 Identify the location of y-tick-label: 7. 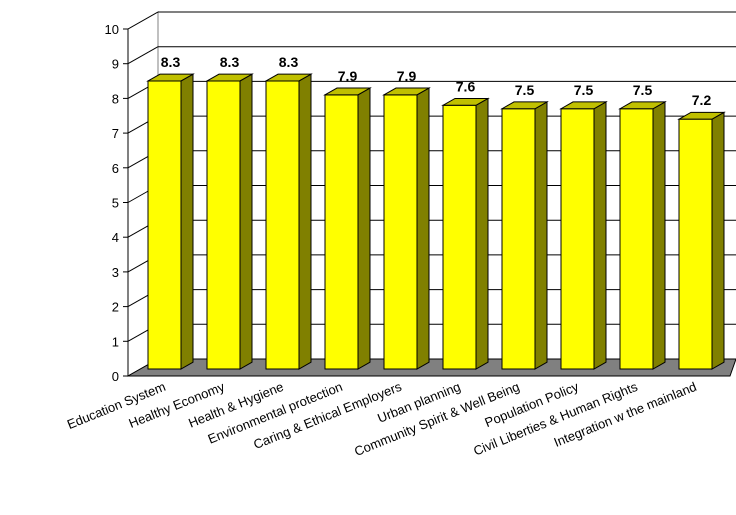
(115, 133).